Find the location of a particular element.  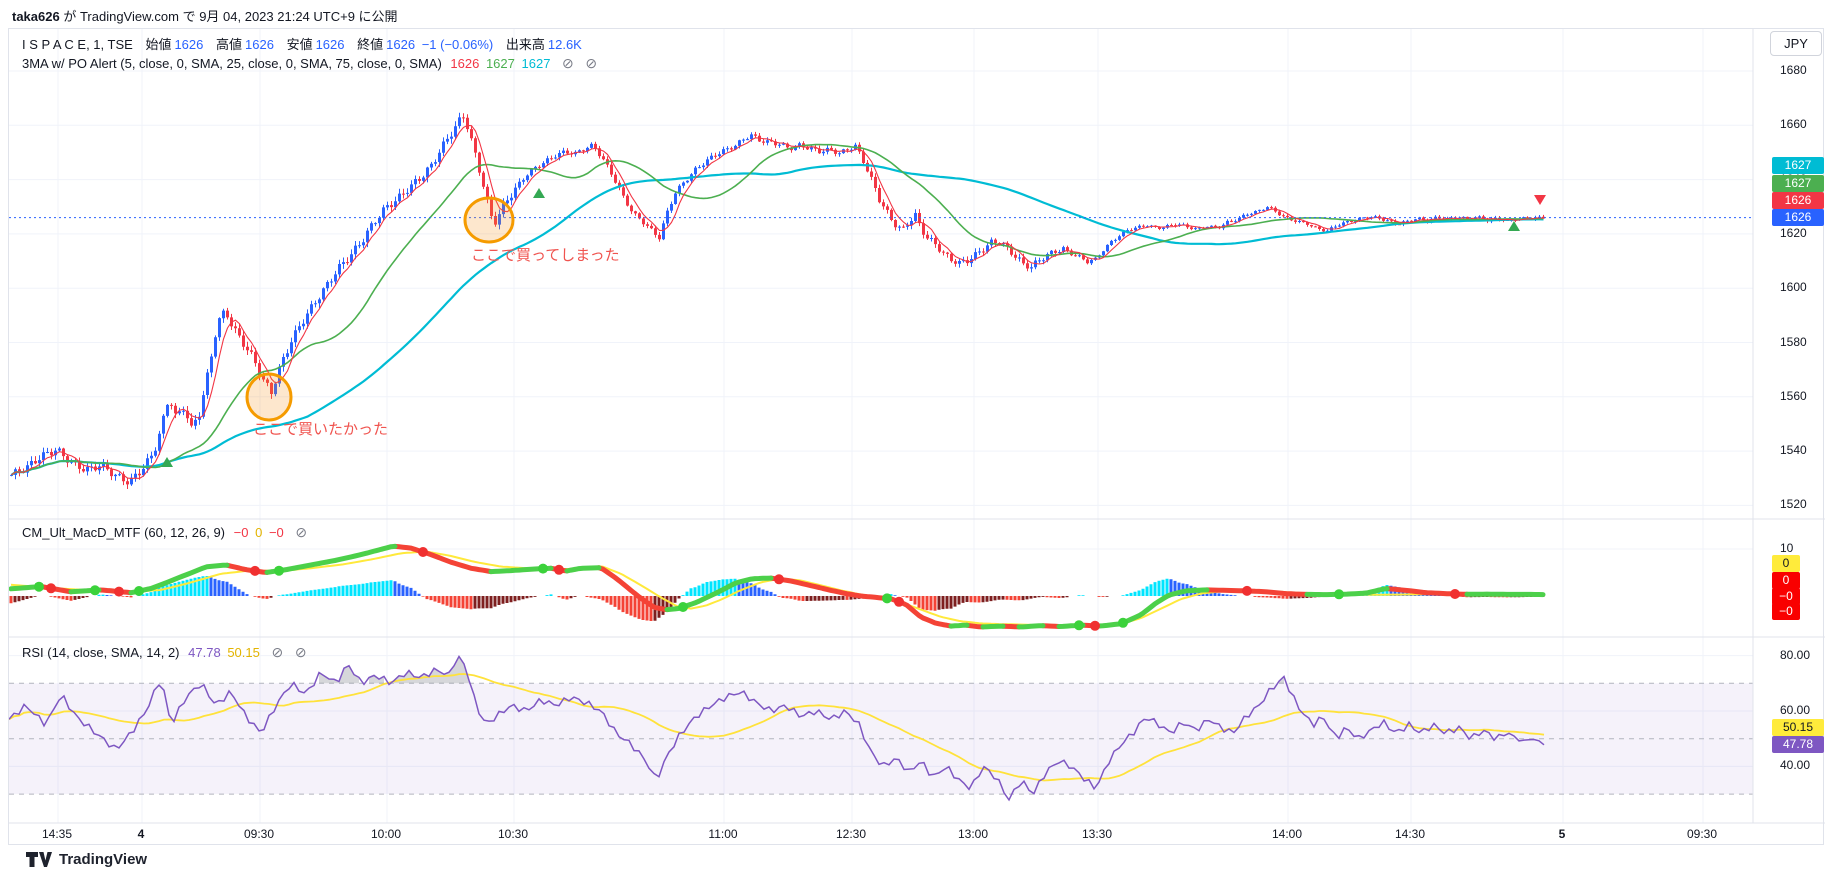

macd-line-down is located at coordinates (753, 586).